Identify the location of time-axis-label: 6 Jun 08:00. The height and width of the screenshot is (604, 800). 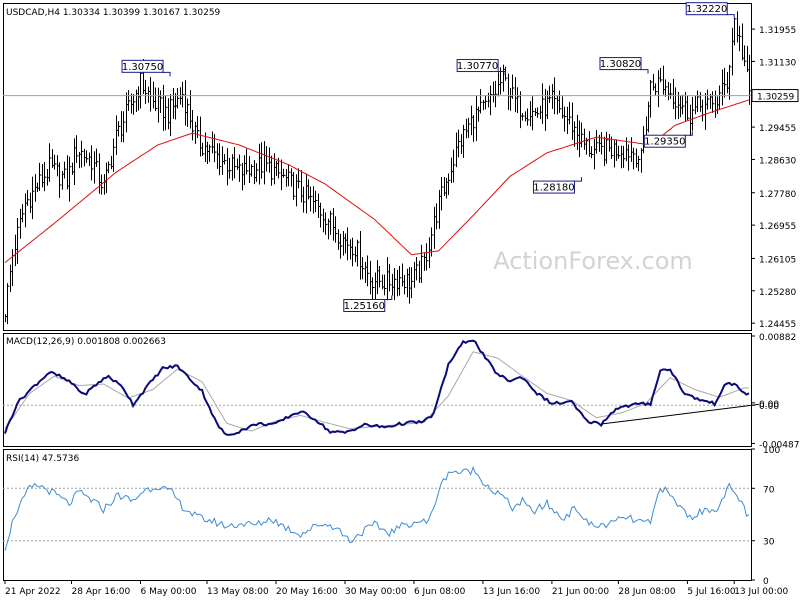
(440, 592).